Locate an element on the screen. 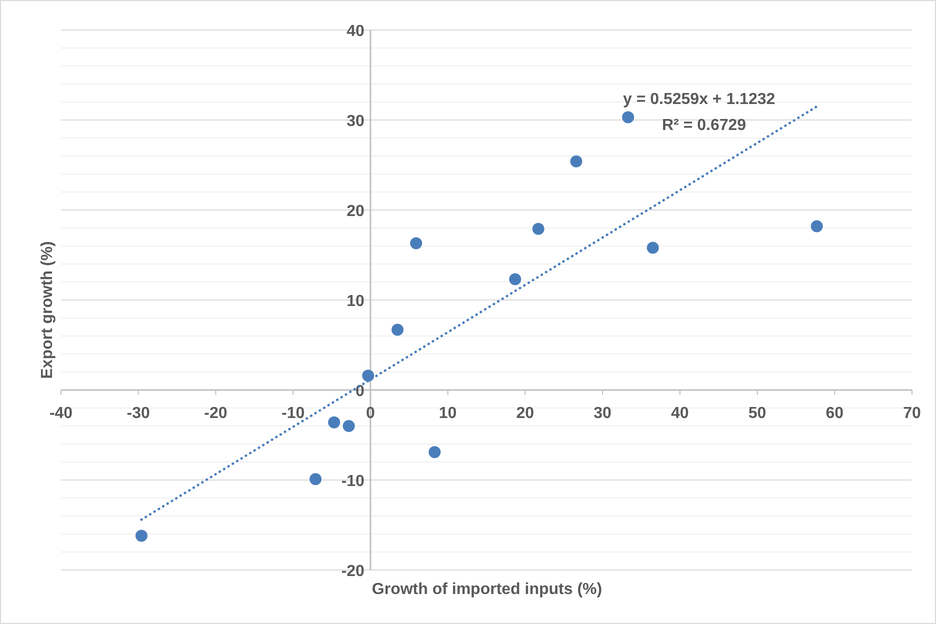 This screenshot has height=624, width=936. x-tick-label: 60 is located at coordinates (835, 413).